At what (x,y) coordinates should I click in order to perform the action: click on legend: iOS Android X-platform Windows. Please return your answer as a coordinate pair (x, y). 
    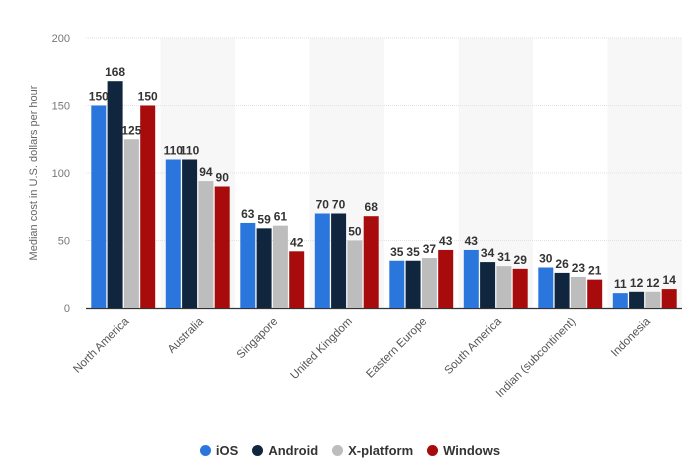
    Looking at the image, I should click on (350, 450).